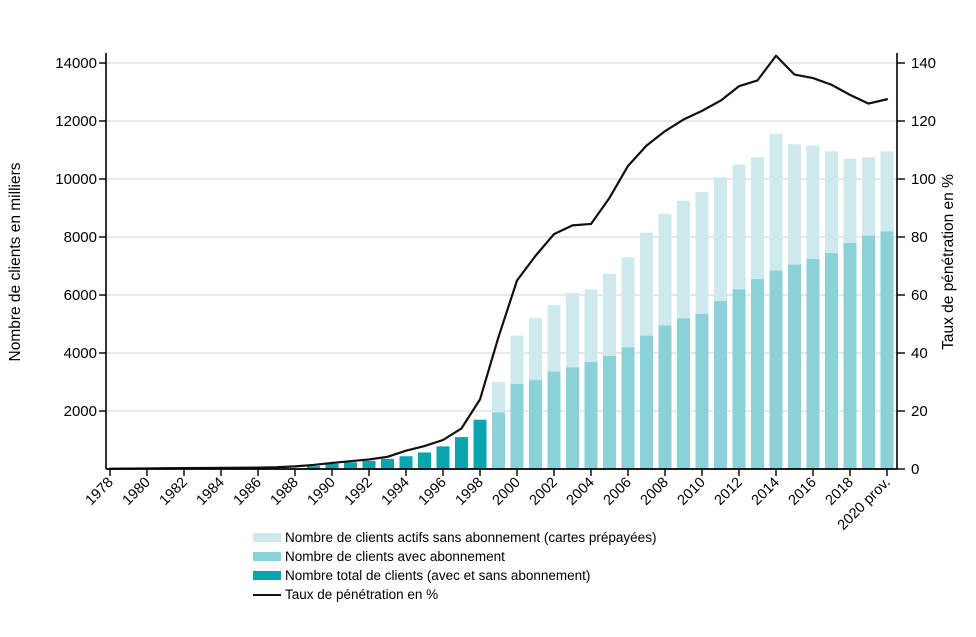  Describe the element at coordinates (729, 492) in the screenshot. I see `x-tick-label-2012: 2012` at that location.